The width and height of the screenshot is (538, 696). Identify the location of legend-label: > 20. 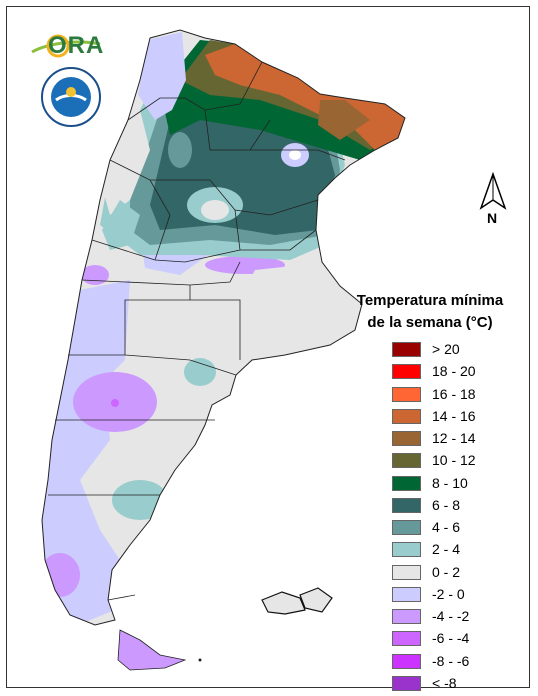
(446, 349).